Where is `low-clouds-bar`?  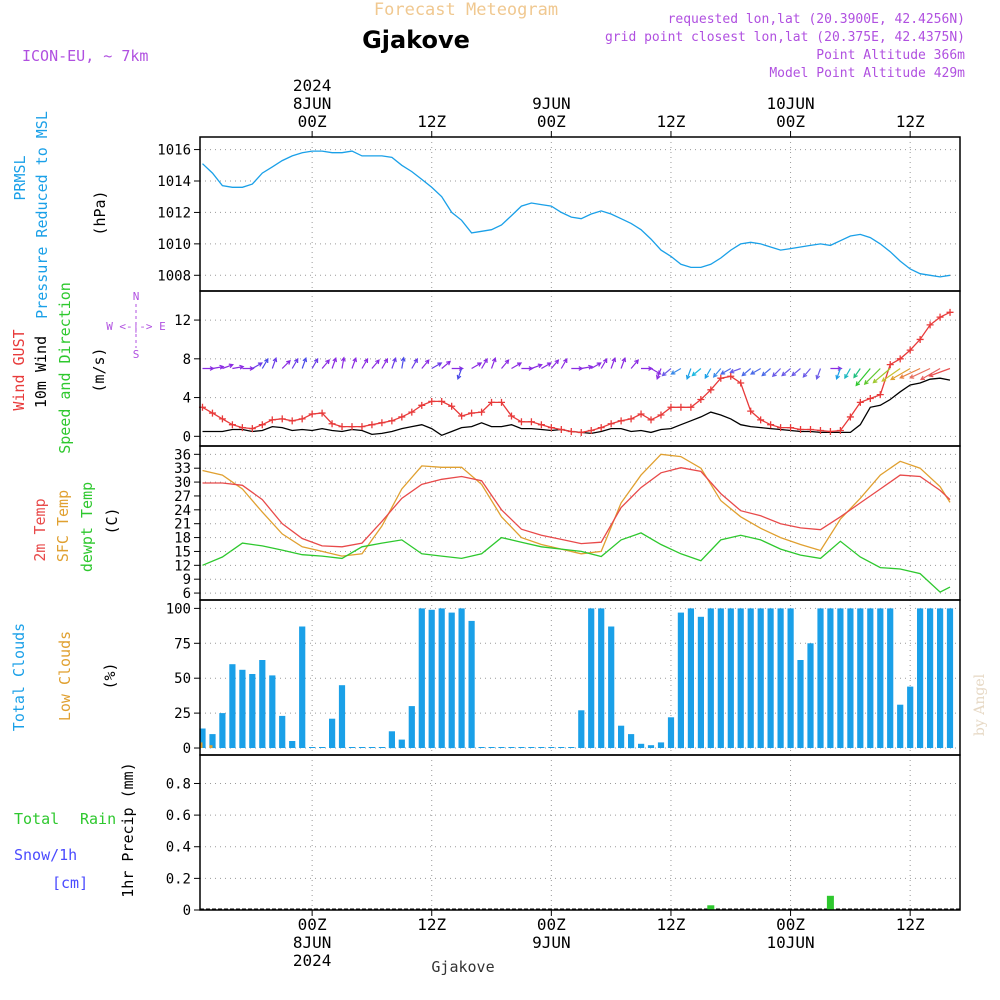 low-clouds-bar is located at coordinates (211, 746).